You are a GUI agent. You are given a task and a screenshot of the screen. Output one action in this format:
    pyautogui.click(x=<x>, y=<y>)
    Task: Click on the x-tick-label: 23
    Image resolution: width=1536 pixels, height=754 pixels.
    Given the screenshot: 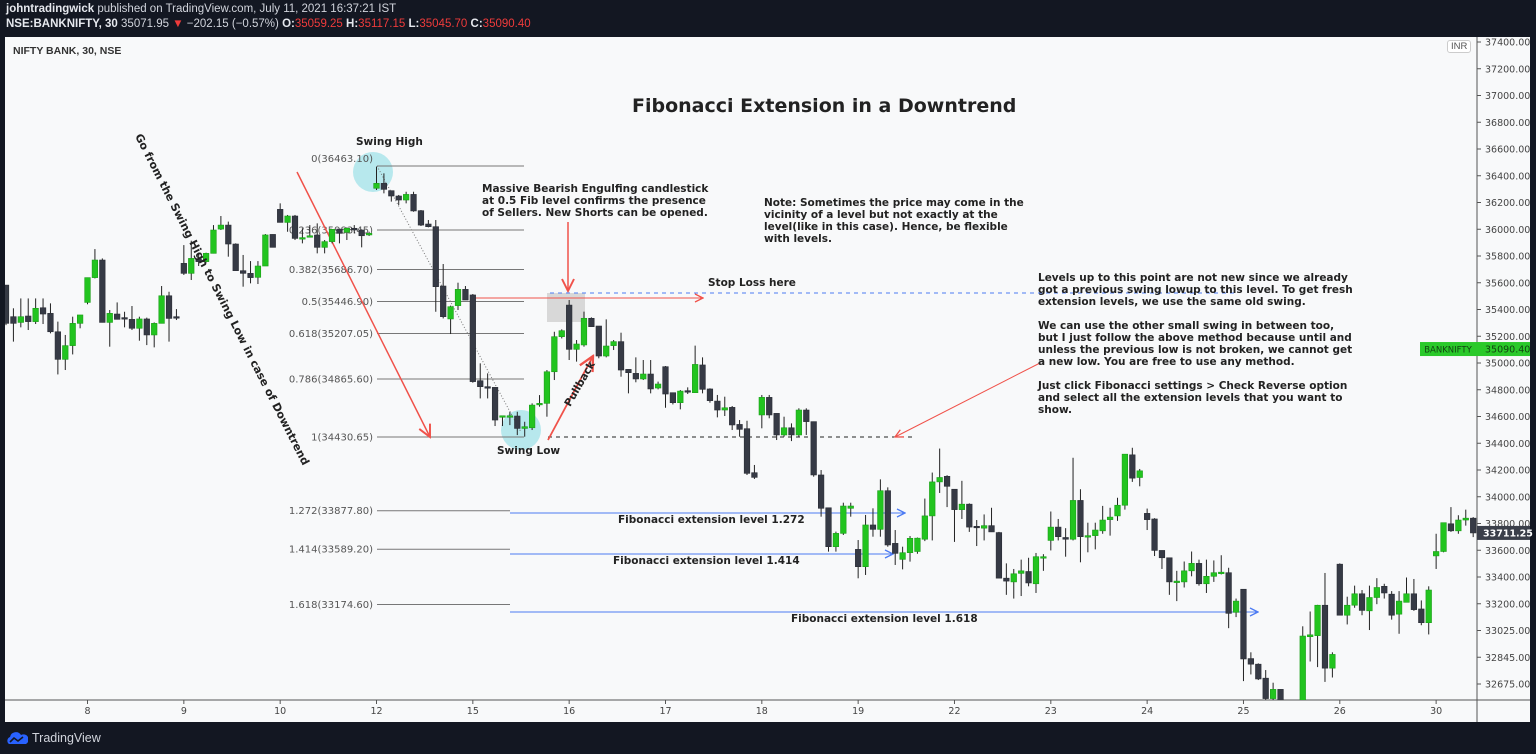 What is the action you would take?
    pyautogui.click(x=1051, y=711)
    